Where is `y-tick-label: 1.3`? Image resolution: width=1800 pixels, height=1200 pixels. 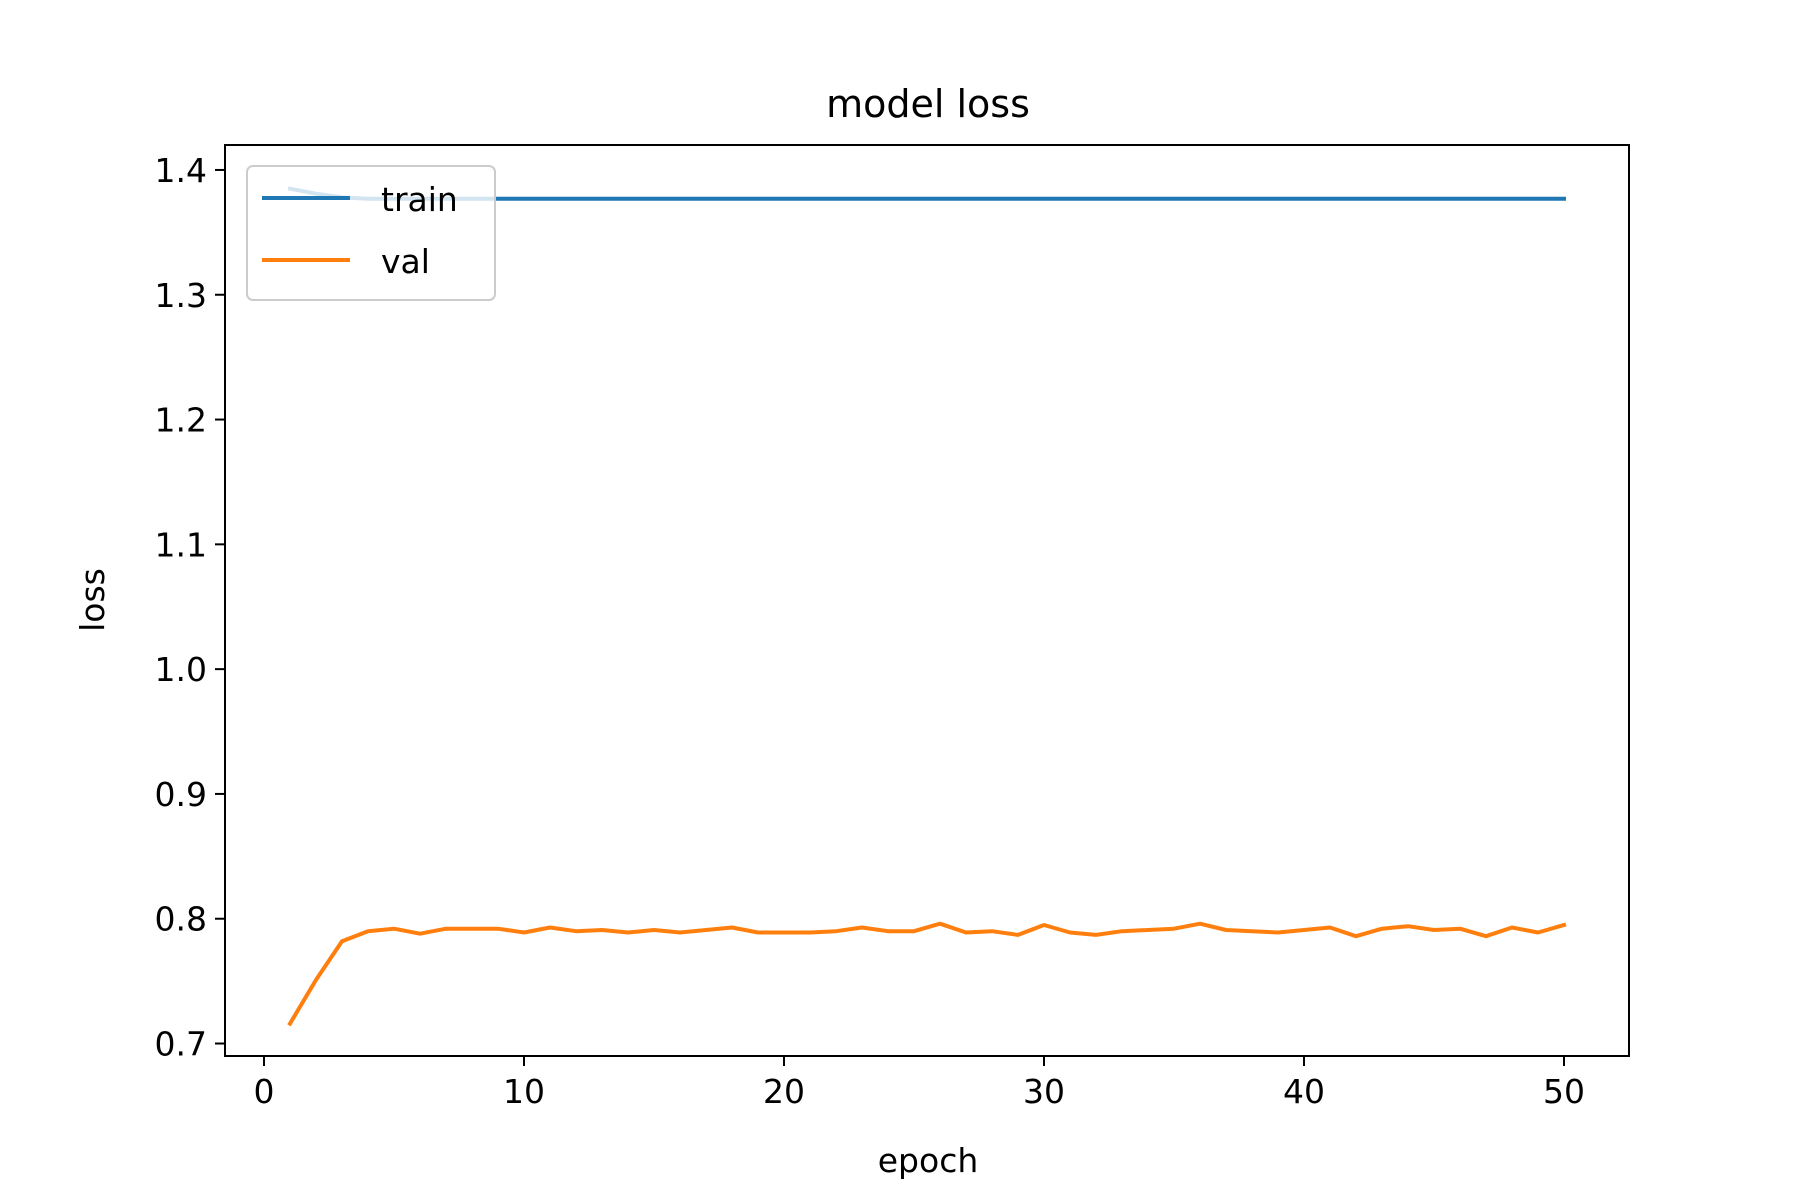 y-tick-label: 1.3 is located at coordinates (181, 295).